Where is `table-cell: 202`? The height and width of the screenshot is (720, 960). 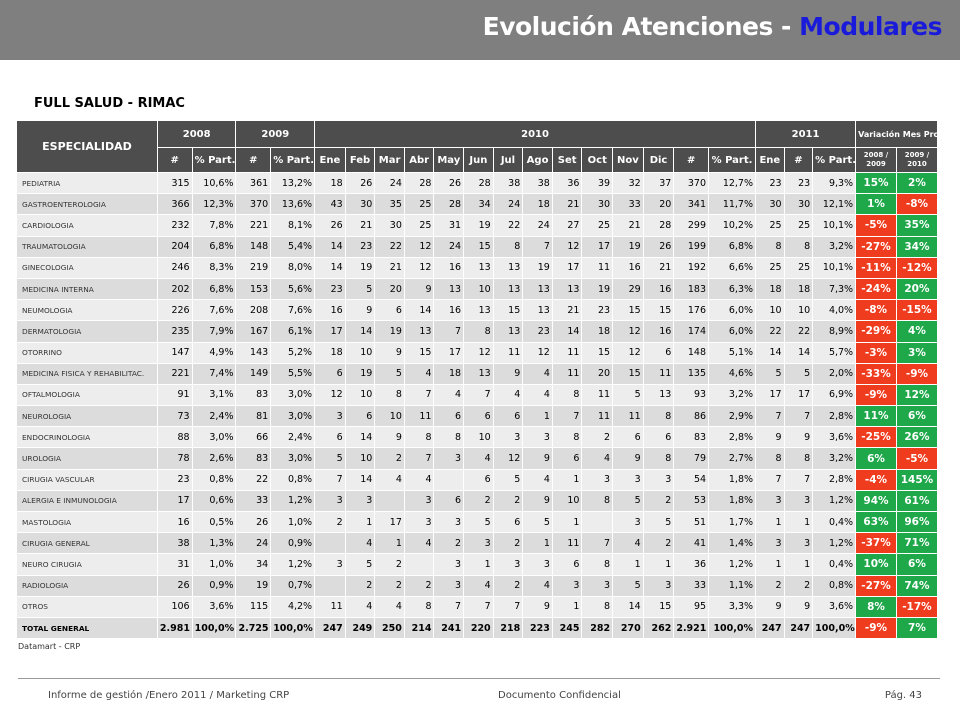
table-cell: 202 is located at coordinates (174, 289).